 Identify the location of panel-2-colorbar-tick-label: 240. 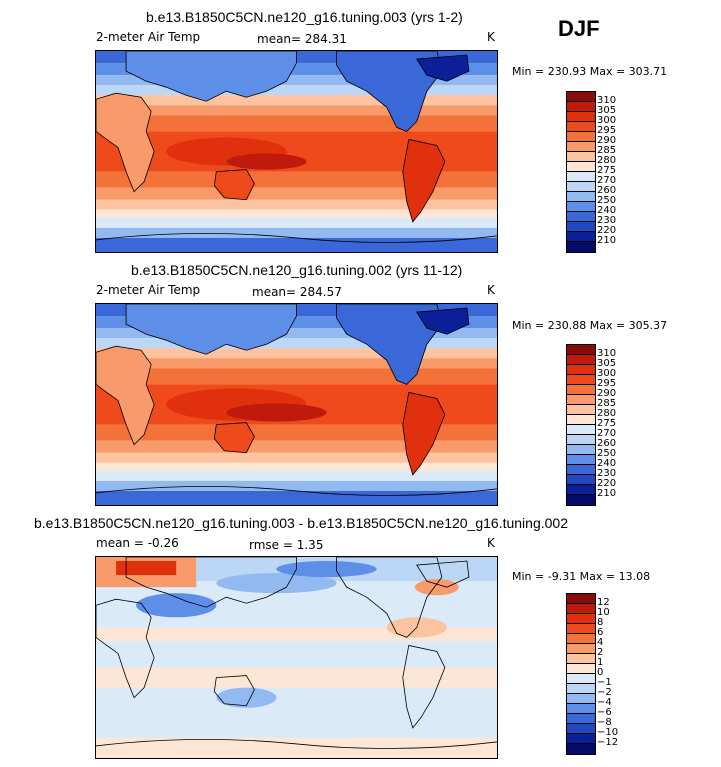
(607, 463).